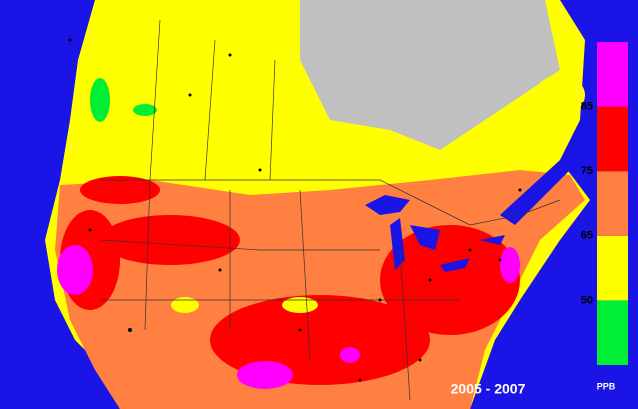 The height and width of the screenshot is (409, 638). What do you see at coordinates (606, 386) in the screenshot?
I see `unit-label: PPB` at bounding box center [606, 386].